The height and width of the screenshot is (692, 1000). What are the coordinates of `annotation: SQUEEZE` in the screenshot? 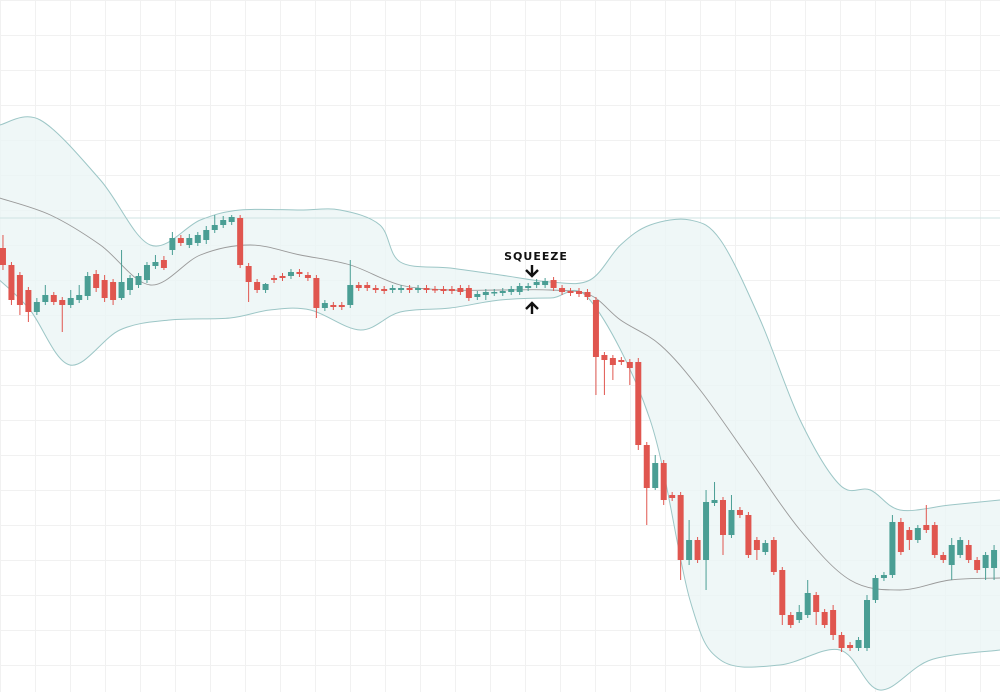 It's located at (536, 282).